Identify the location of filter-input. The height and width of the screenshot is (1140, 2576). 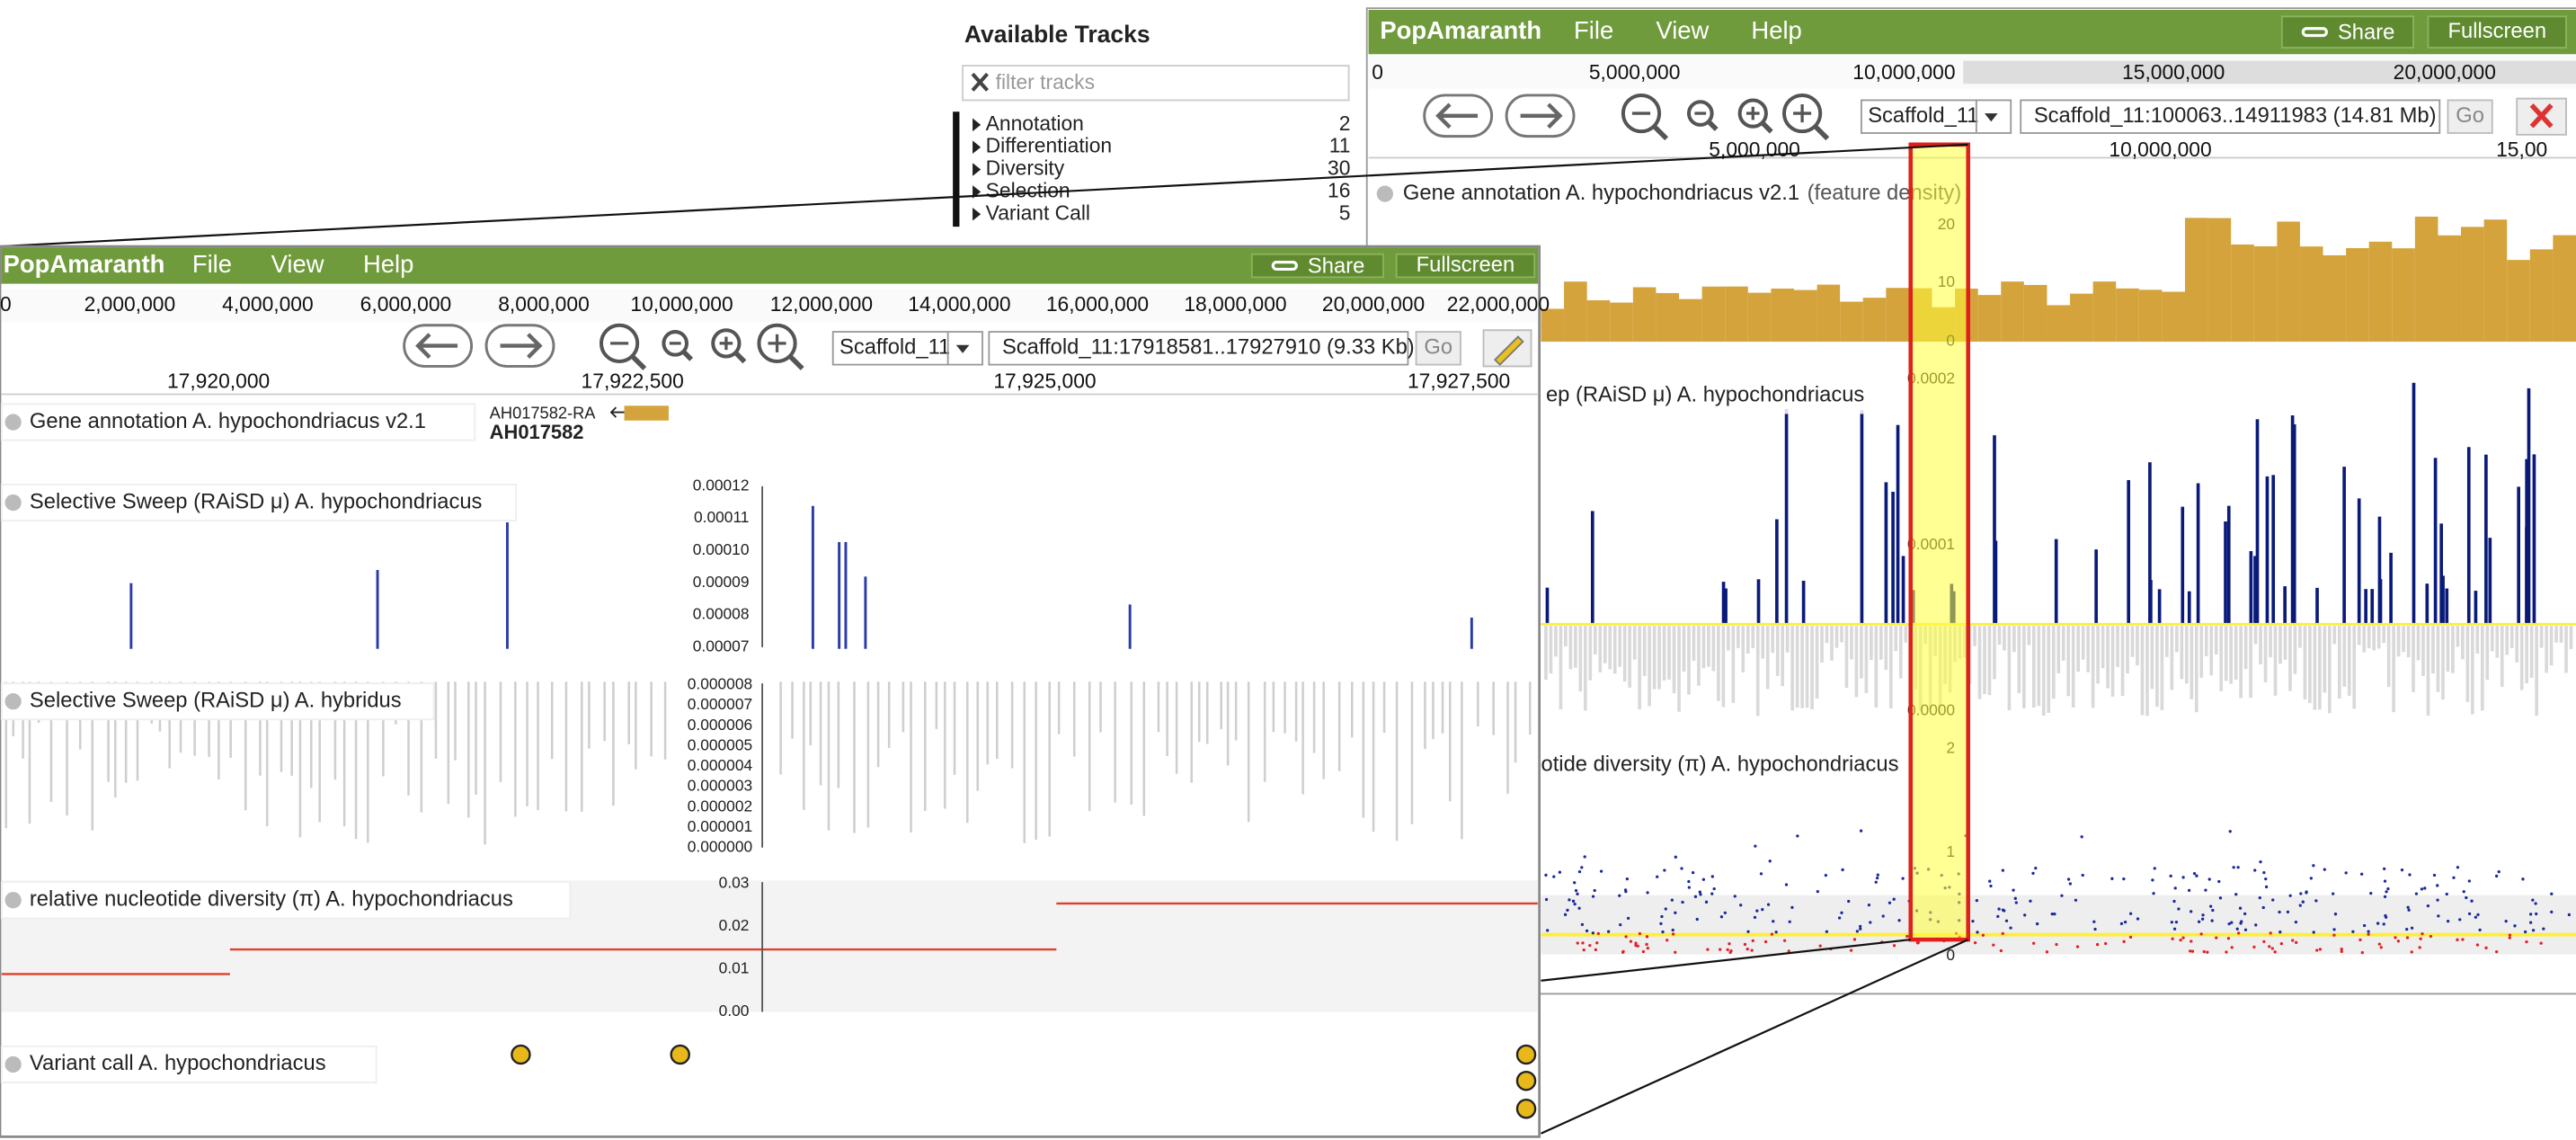
(1156, 83).